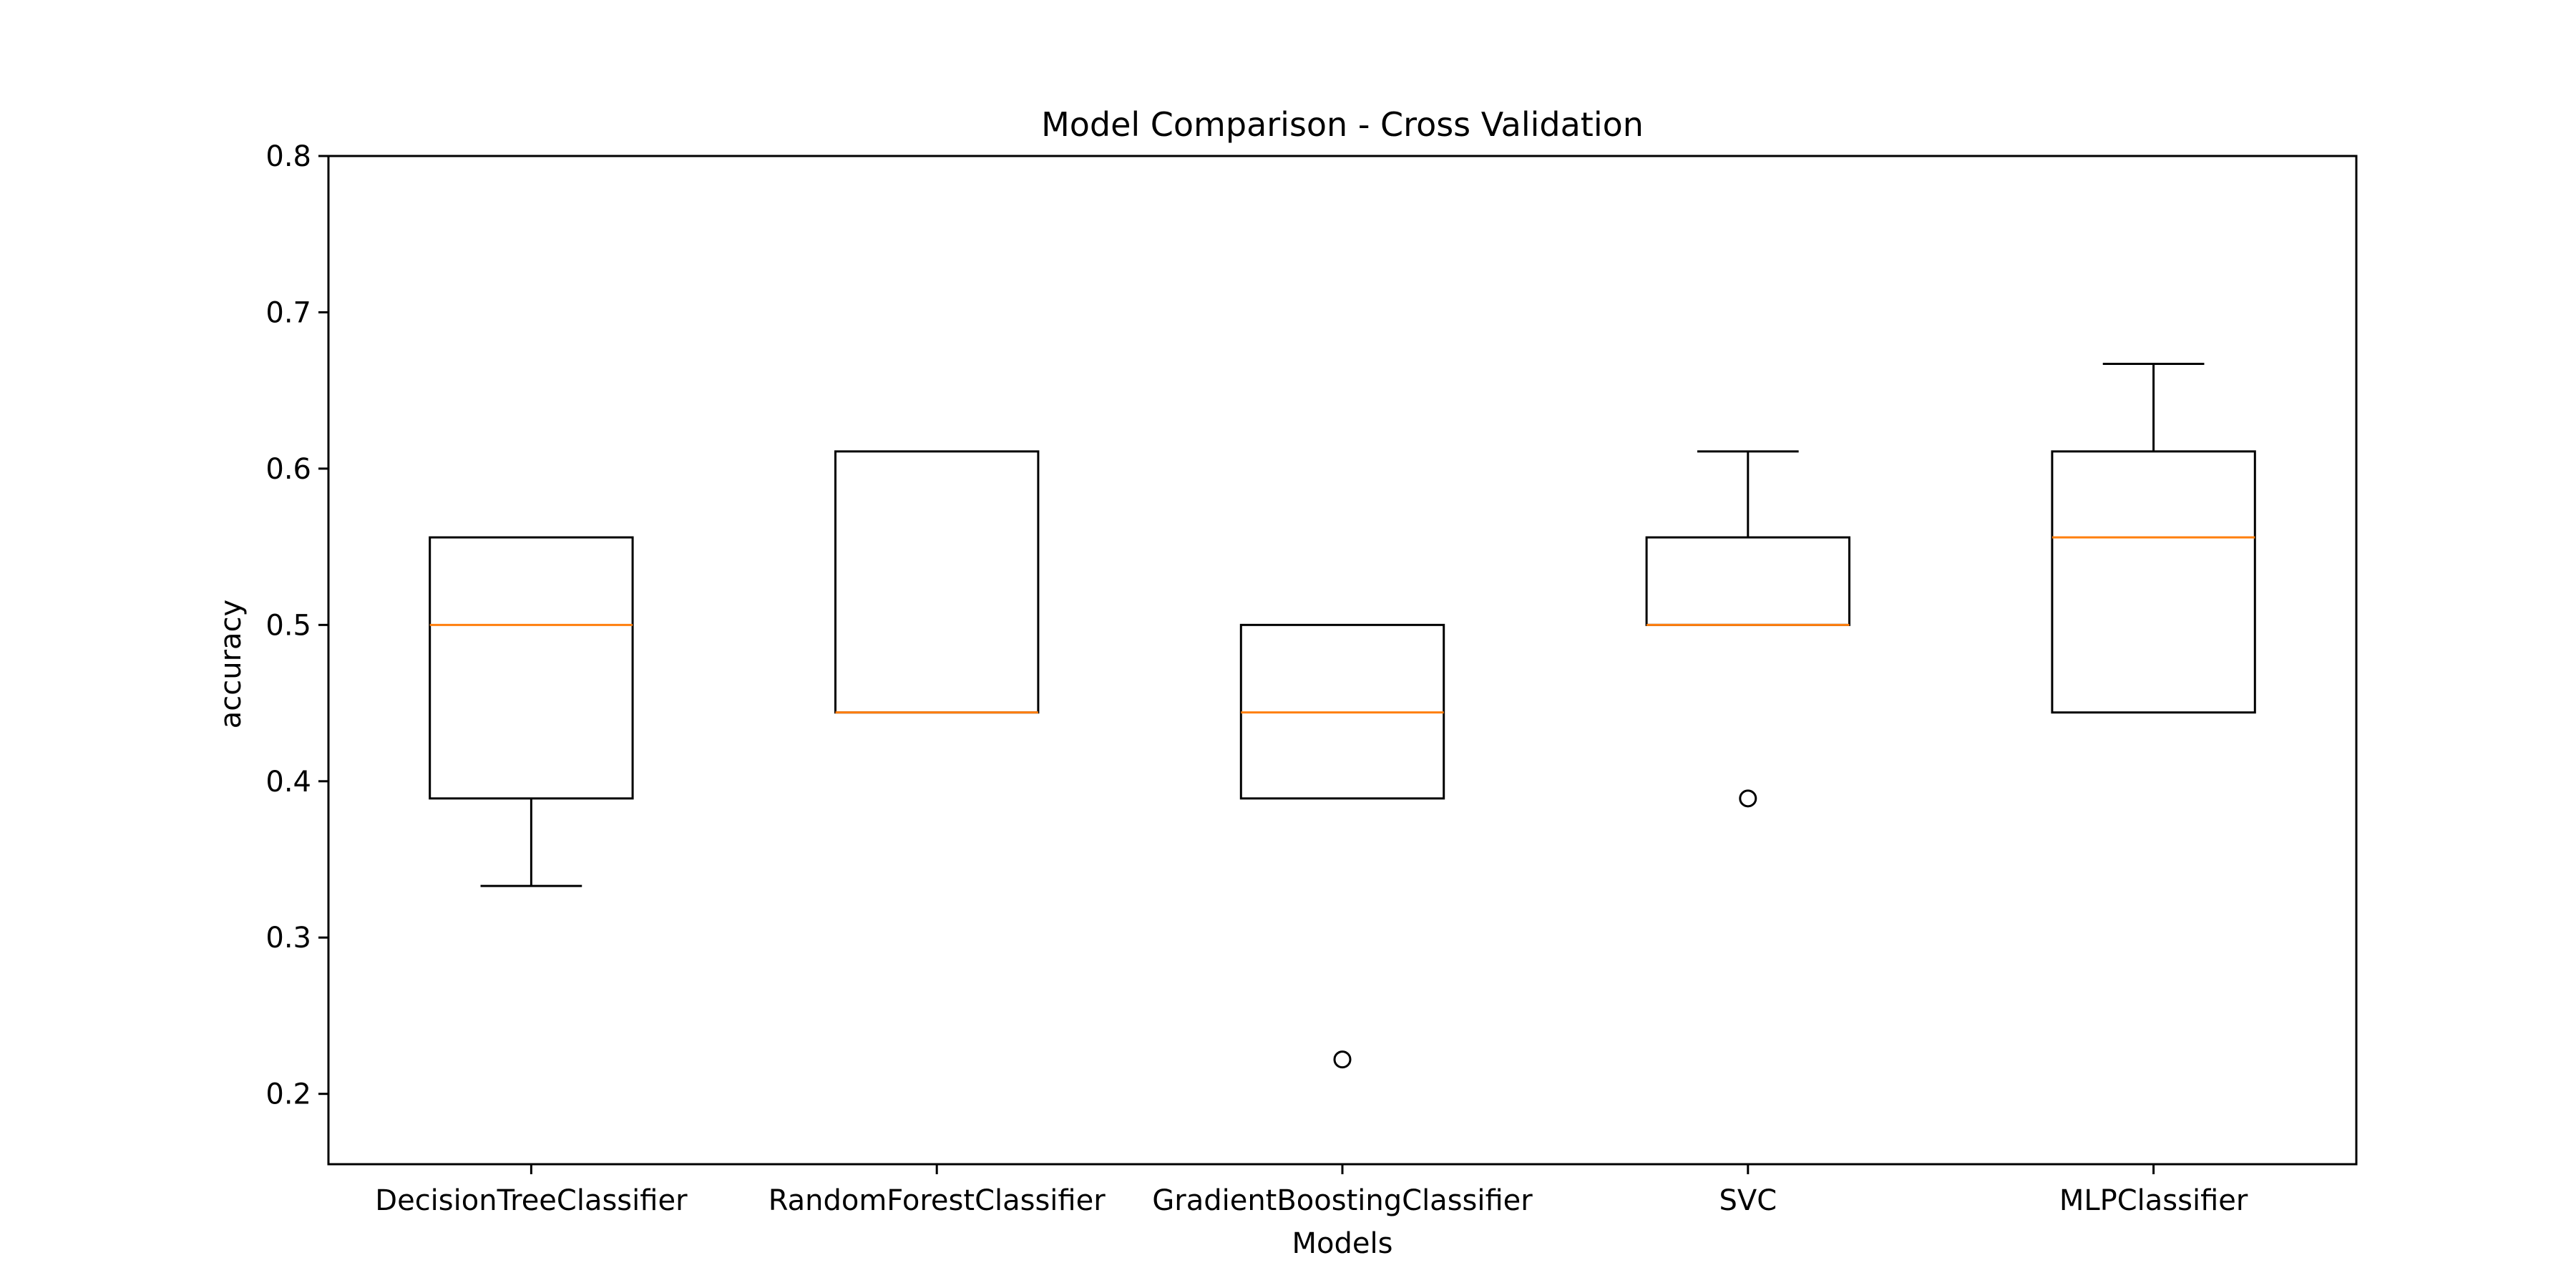 This screenshot has width=2576, height=1288. I want to click on box-decisiontreeclassifier, so click(531, 711).